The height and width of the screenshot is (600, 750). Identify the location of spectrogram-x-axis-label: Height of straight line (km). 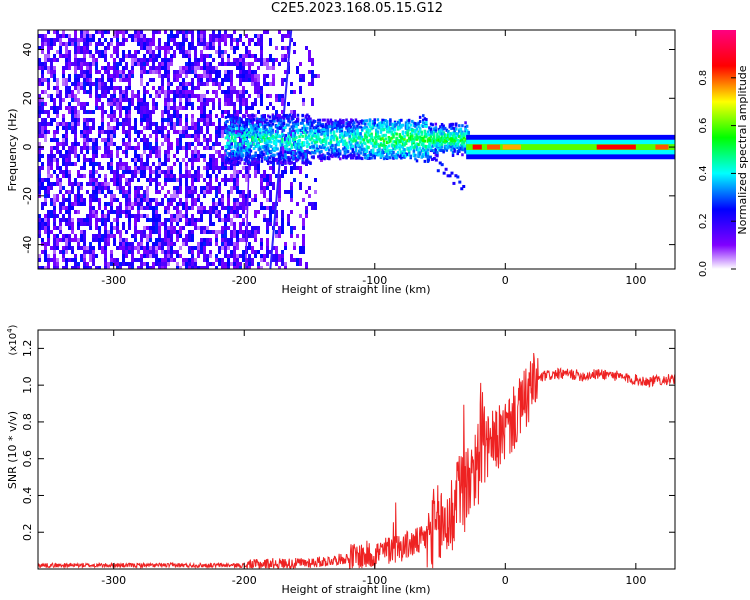
(355, 289).